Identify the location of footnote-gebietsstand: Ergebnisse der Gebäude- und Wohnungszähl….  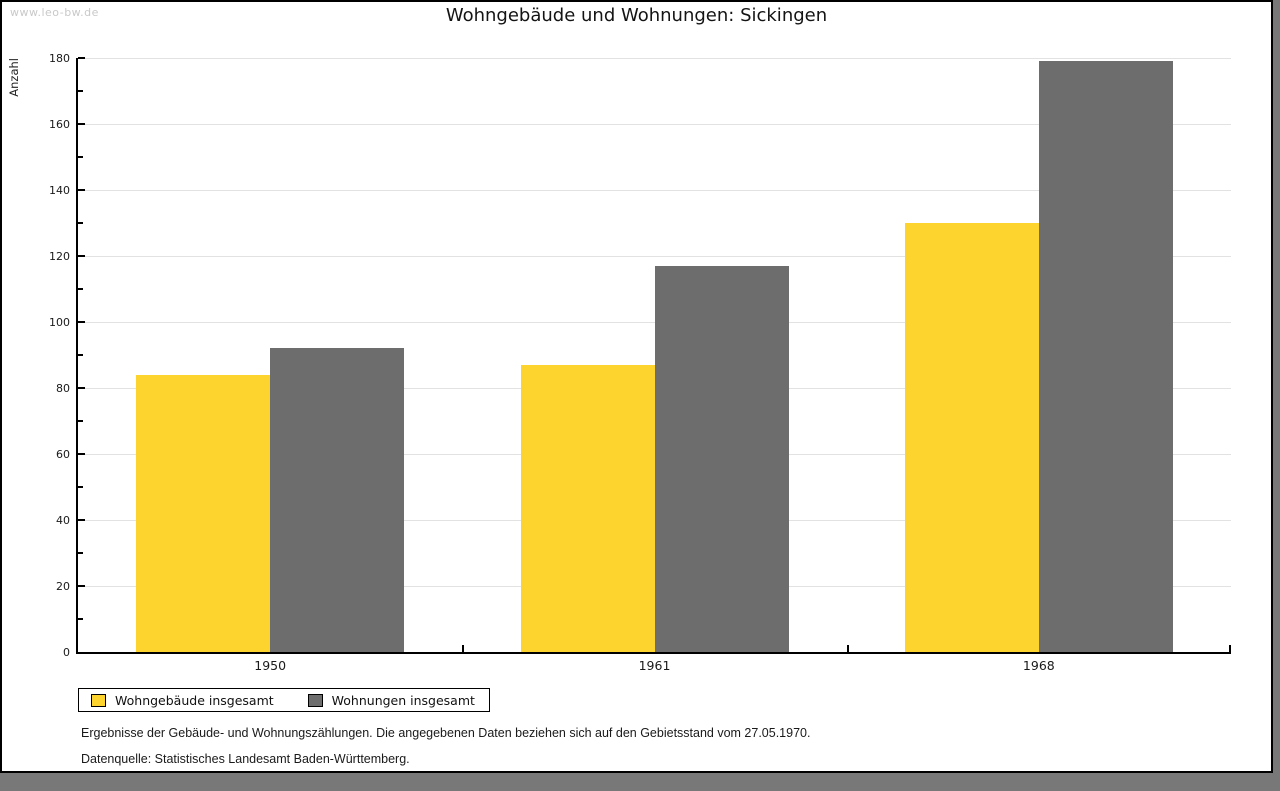
(446, 733).